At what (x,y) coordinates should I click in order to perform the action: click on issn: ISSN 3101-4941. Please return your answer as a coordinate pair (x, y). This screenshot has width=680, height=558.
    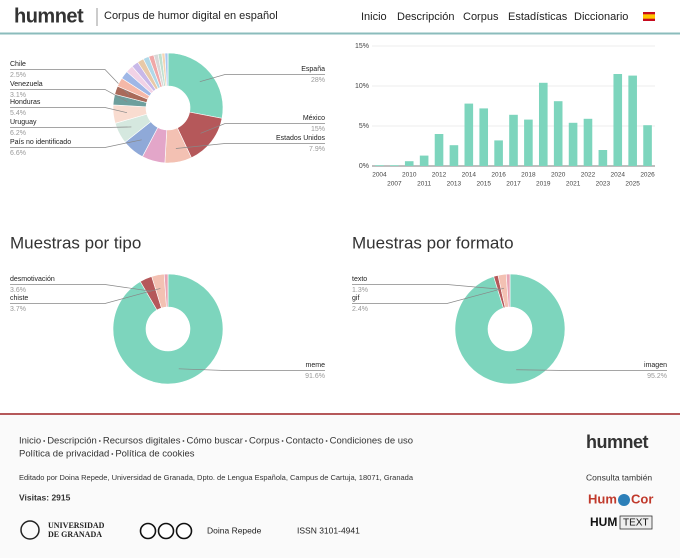
    Looking at the image, I should click on (328, 530).